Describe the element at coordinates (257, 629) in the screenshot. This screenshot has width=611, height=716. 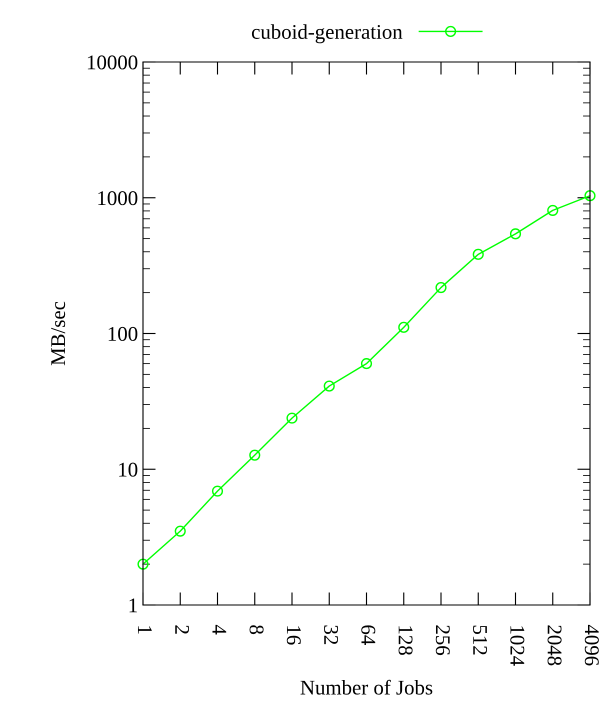
I see `x-tick-label: 8` at that location.